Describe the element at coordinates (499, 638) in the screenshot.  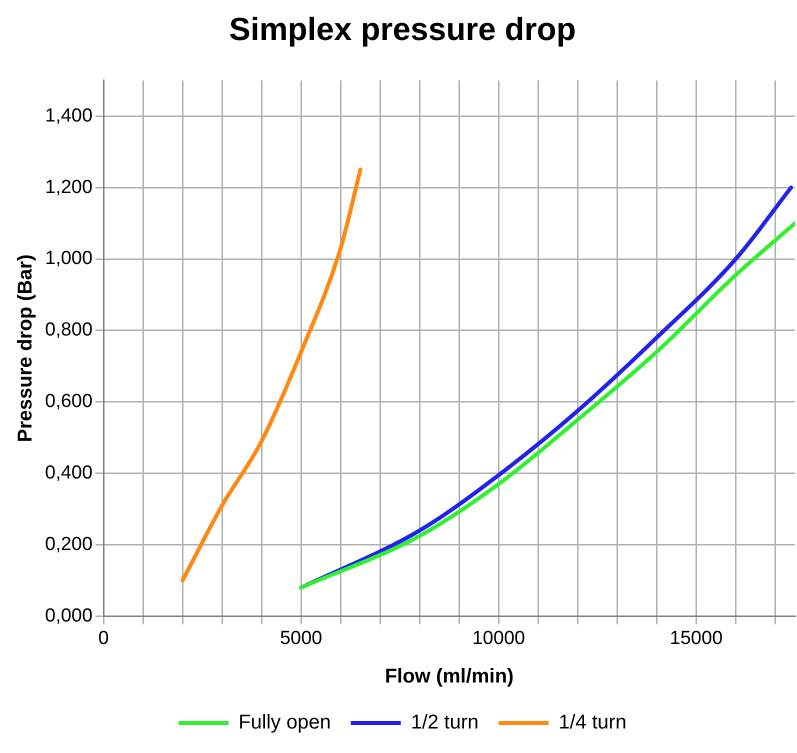
I see `x-tick-label: 10000` at that location.